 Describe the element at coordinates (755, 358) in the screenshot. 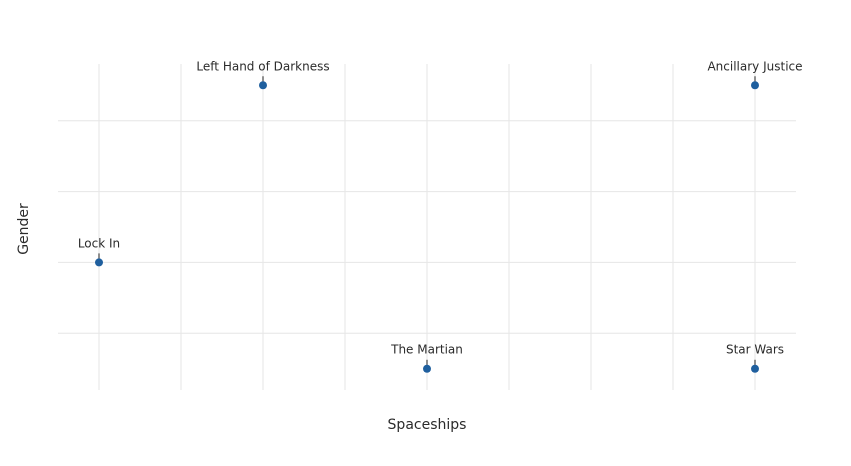

I see `data-point-group: Star Wars` at that location.